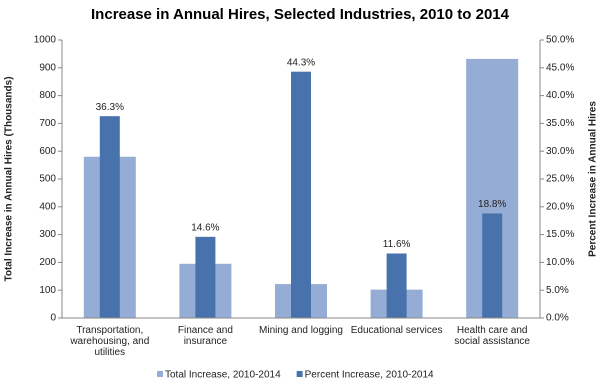  Describe the element at coordinates (560, 151) in the screenshot. I see `y2-tick-label: 30.0%` at that location.